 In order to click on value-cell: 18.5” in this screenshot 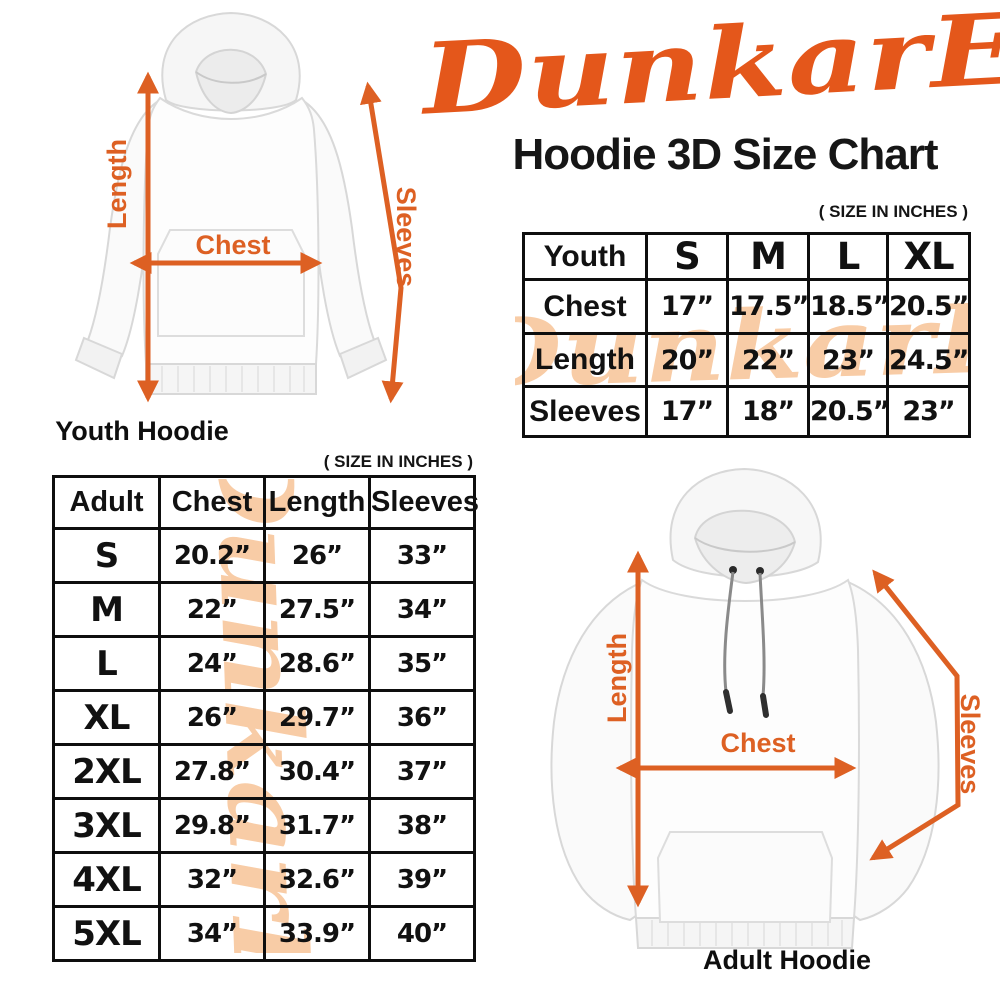, I will do `click(848, 306)`.